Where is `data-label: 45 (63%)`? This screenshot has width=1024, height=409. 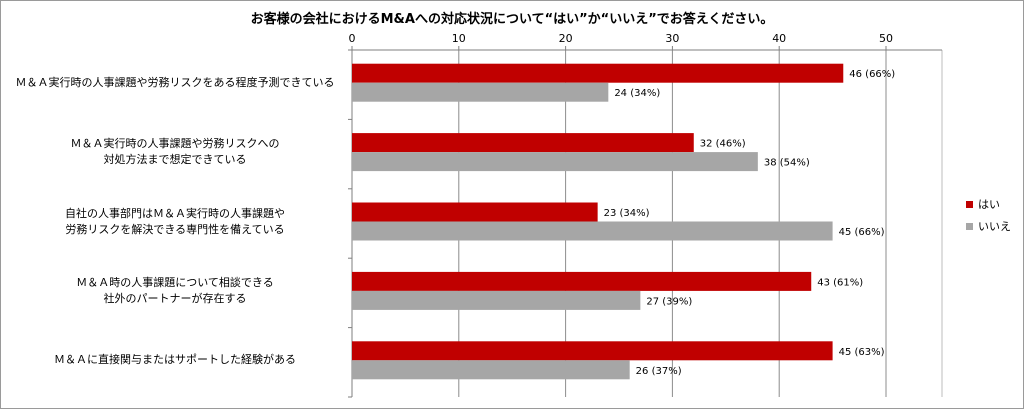
data-label: 45 (63%) is located at coordinates (862, 352).